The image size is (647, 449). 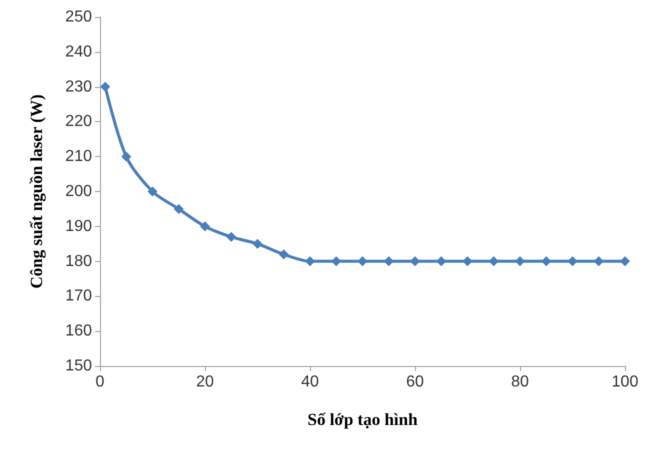 I want to click on x-tick-label: 20, so click(x=205, y=382).